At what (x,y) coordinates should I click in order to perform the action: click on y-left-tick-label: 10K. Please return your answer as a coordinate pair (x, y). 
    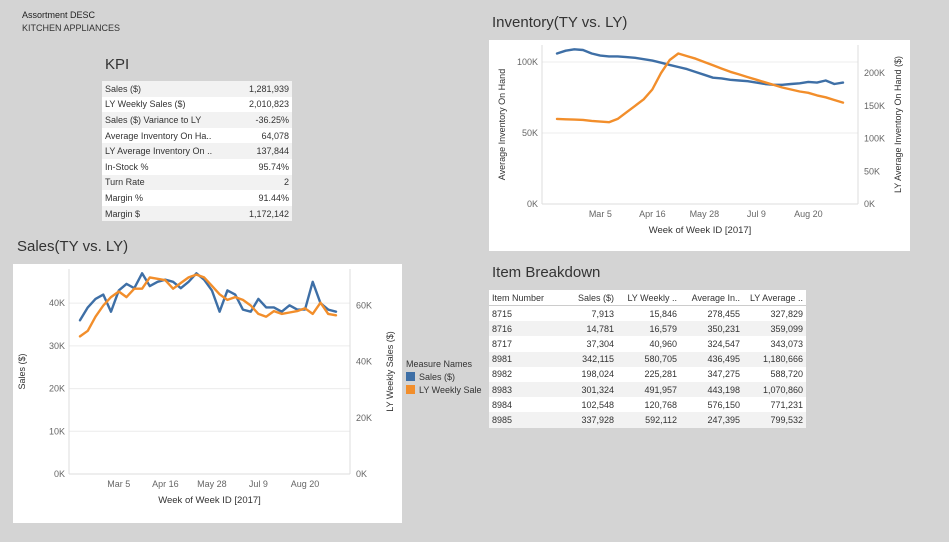
    Looking at the image, I should click on (57, 431).